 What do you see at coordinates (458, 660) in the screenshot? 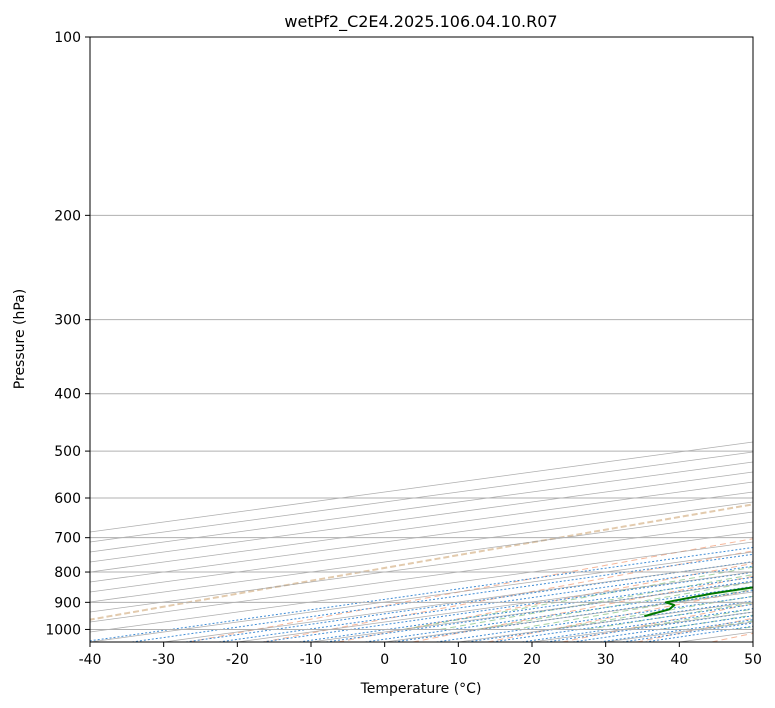
I see `x-tick-label: 10` at bounding box center [458, 660].